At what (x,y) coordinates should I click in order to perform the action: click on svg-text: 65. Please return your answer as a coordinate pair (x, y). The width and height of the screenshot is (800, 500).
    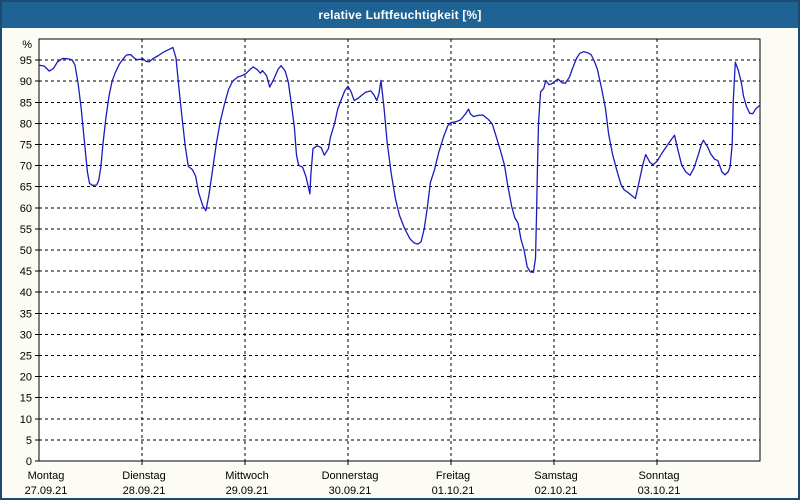
    Looking at the image, I should click on (26, 188).